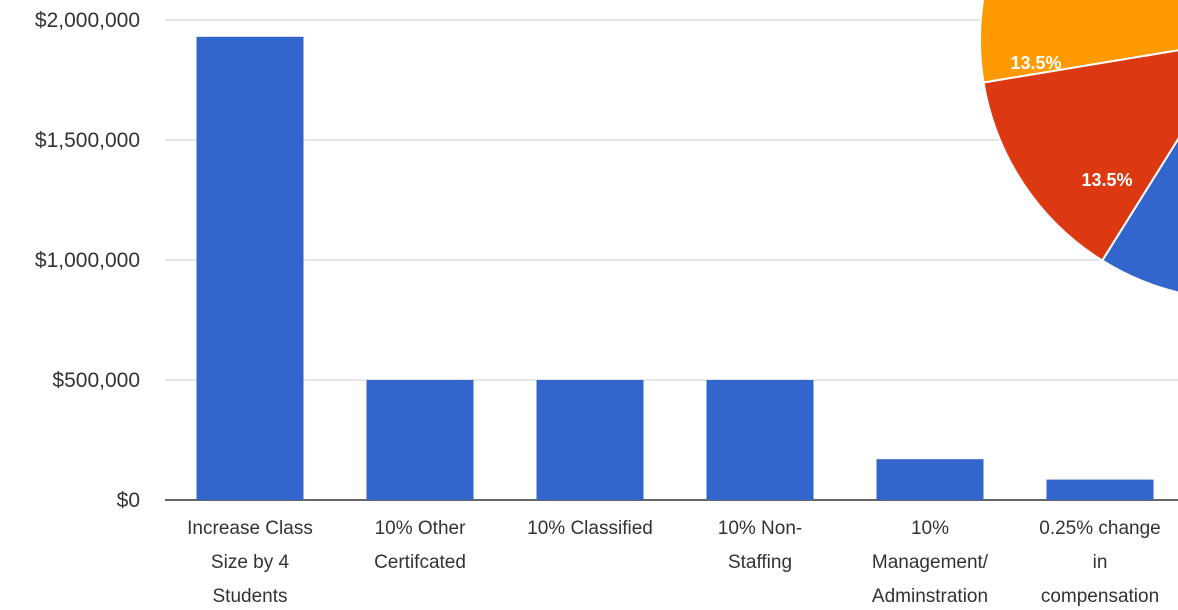 This screenshot has height=610, width=1178. I want to click on y-tick-label: $2,000,000, so click(87, 20).